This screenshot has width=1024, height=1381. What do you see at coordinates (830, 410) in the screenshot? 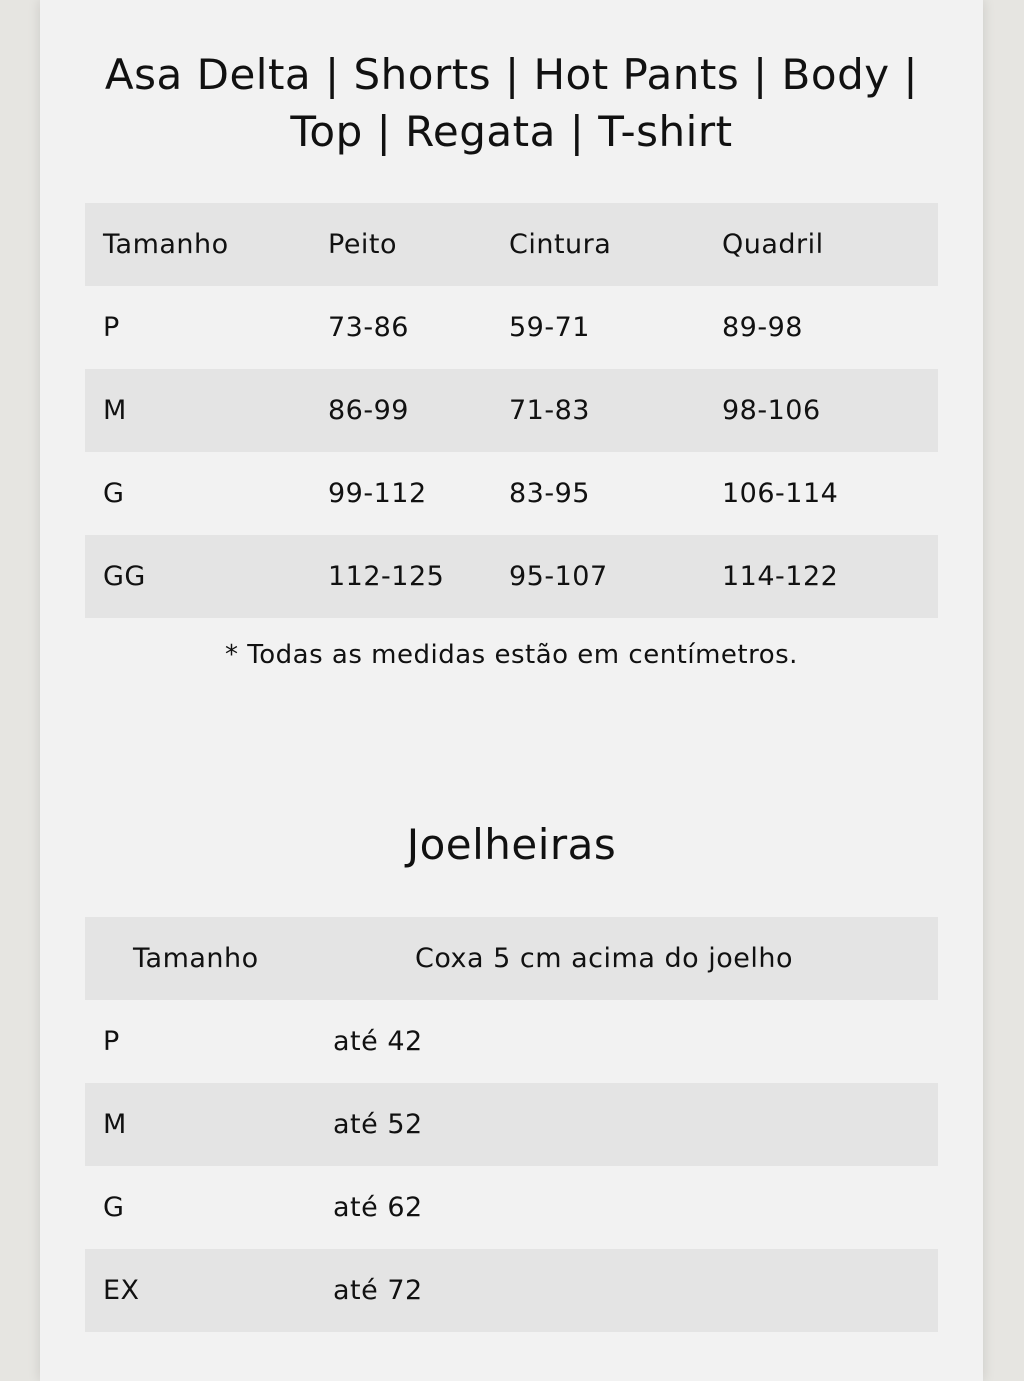
I see `cell: 98-106` at bounding box center [830, 410].